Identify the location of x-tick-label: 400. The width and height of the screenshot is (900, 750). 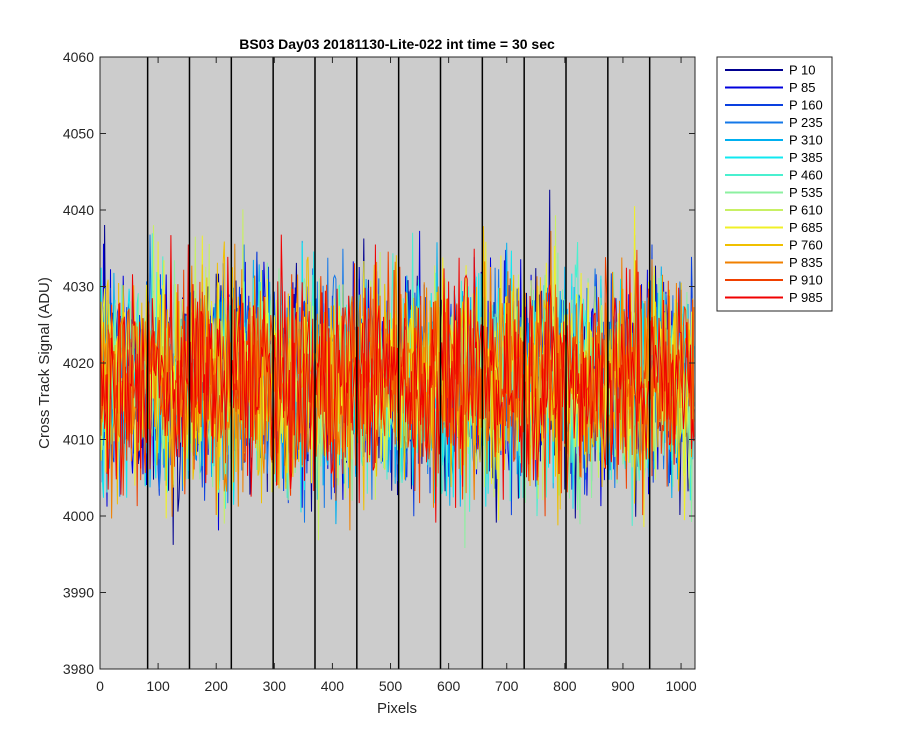
(333, 686).